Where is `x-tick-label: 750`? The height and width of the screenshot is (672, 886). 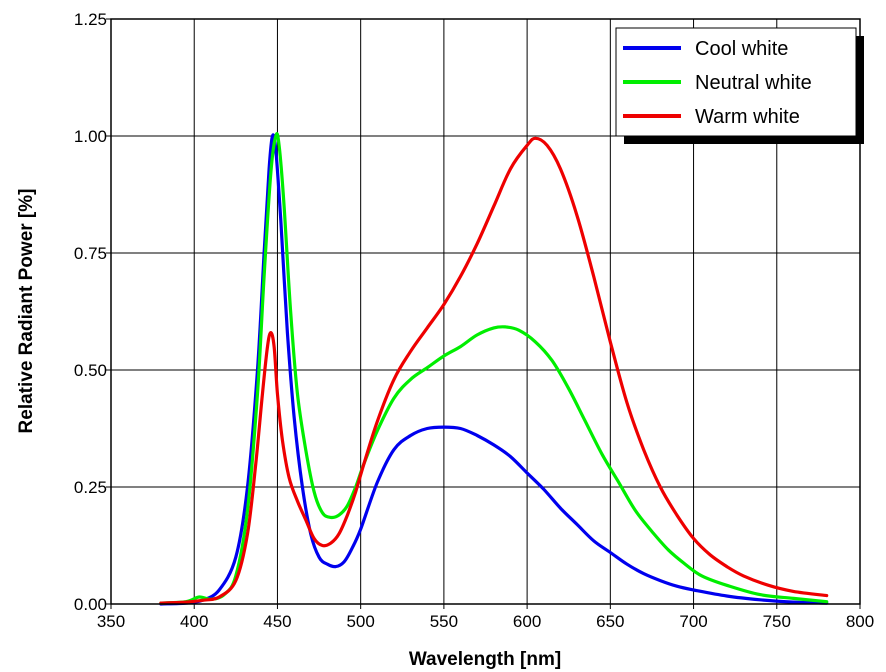
x-tick-label: 750 is located at coordinates (777, 621).